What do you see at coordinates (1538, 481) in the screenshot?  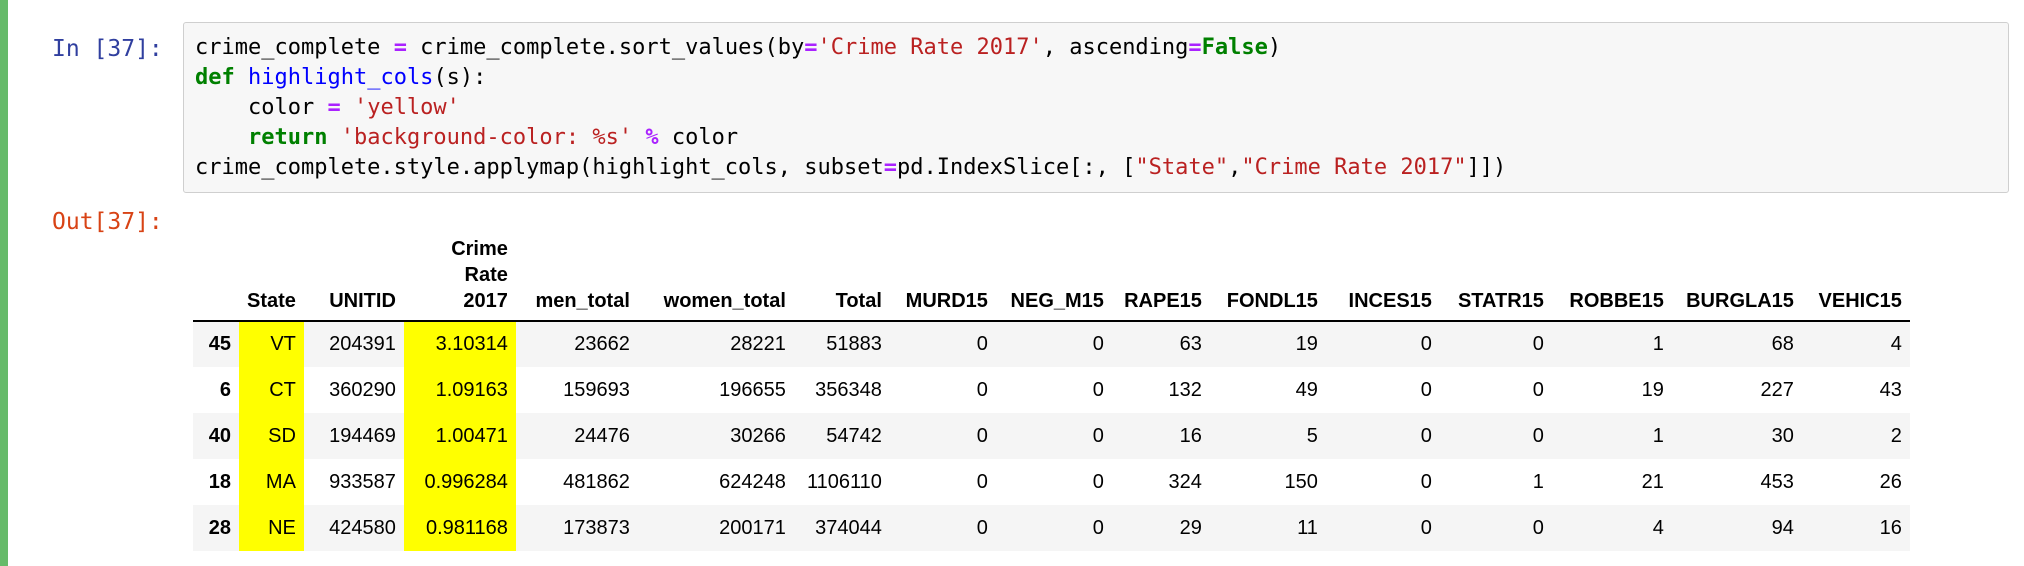 I see `cell-statr15: 1` at bounding box center [1538, 481].